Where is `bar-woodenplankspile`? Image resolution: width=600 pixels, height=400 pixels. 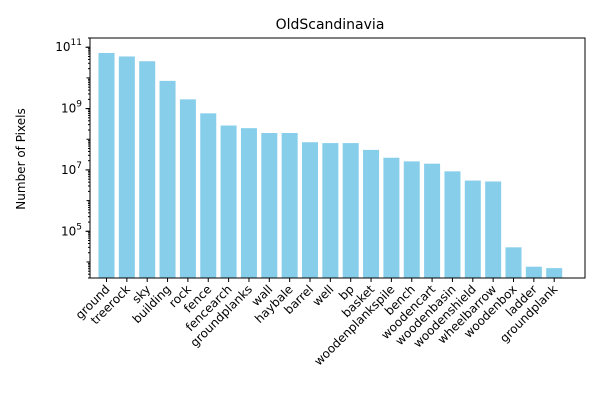 bar-woodenplankspile is located at coordinates (391, 217).